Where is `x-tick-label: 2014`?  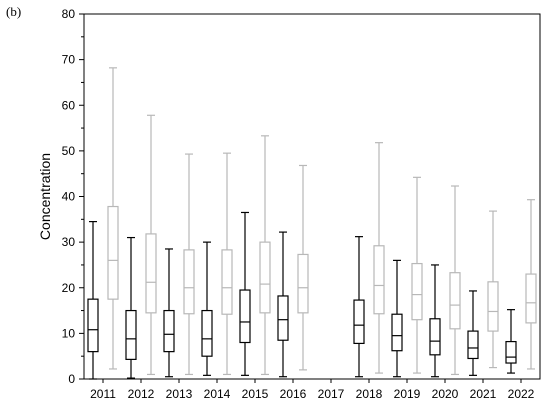 x-tick-label: 2014 is located at coordinates (217, 394).